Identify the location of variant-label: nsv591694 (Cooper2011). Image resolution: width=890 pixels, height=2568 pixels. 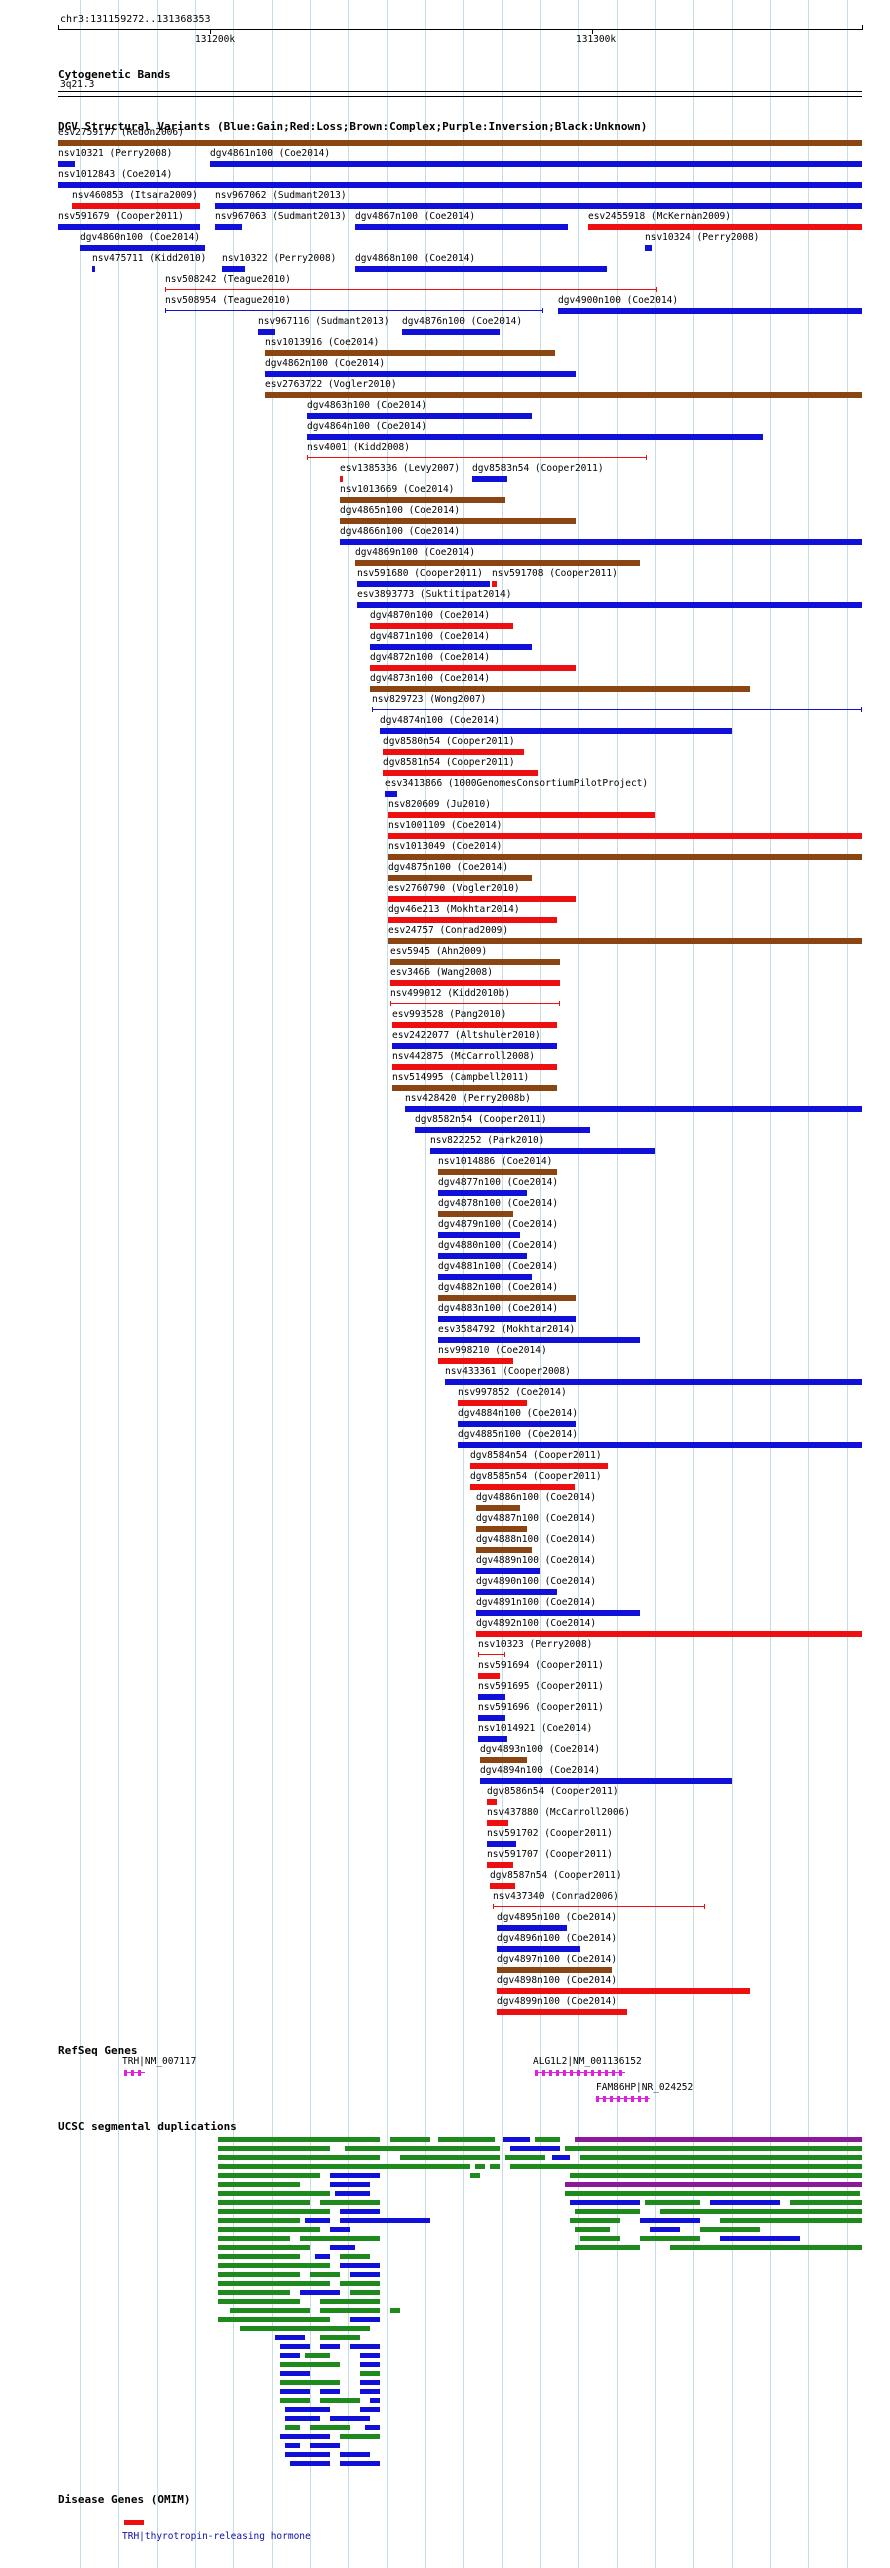
(541, 1665).